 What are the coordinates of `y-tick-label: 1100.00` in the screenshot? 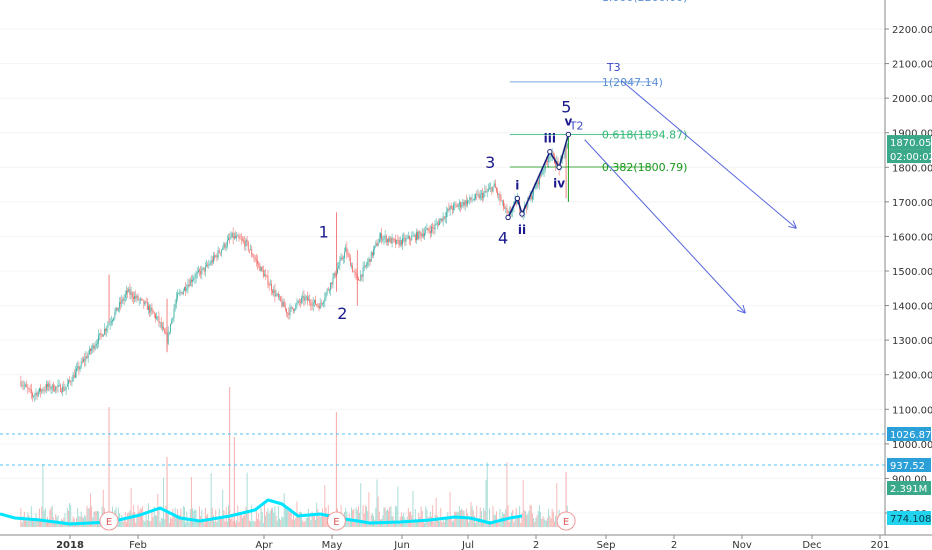 It's located at (912, 410).